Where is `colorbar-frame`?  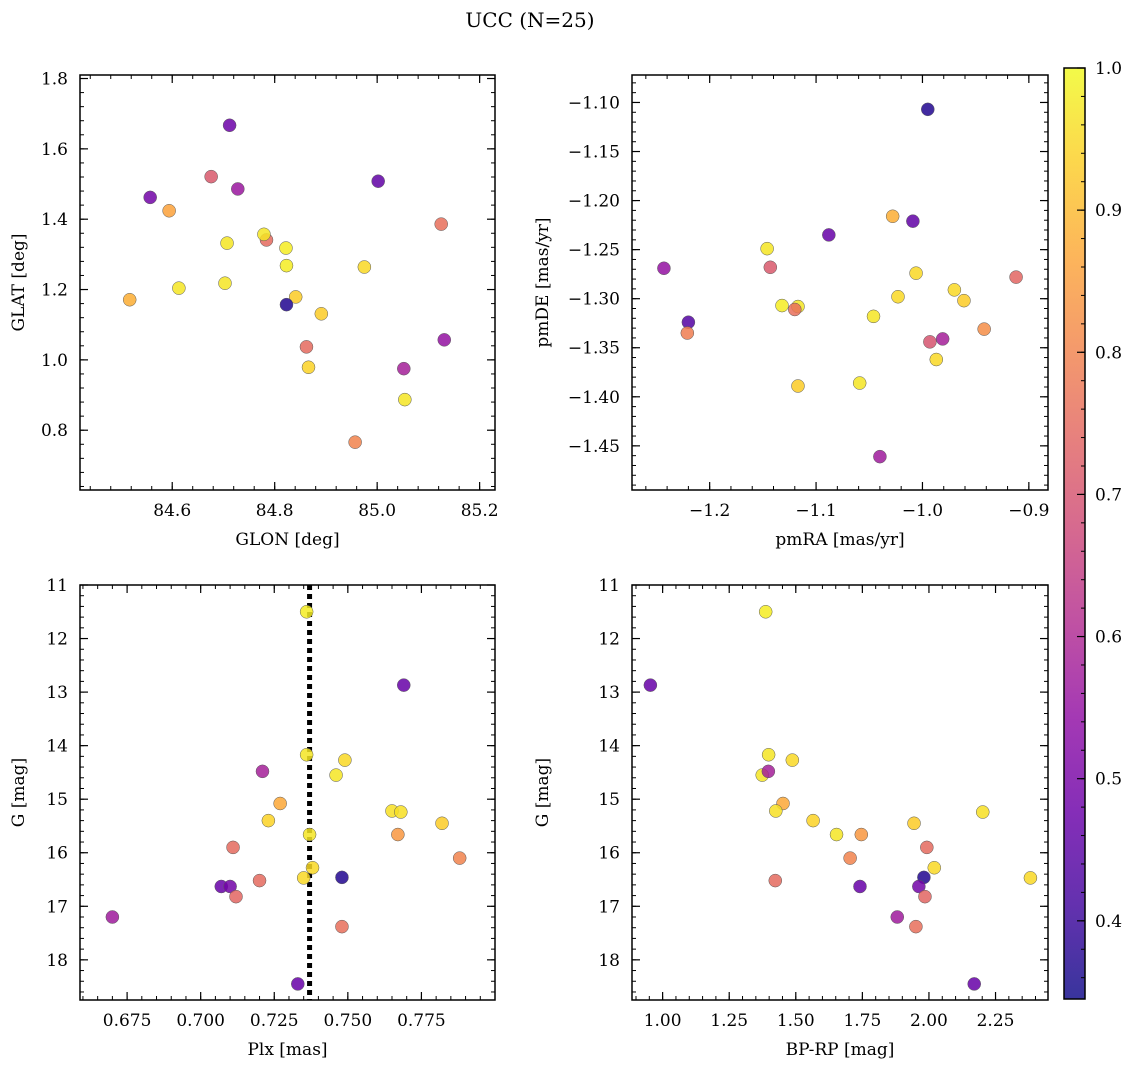 colorbar-frame is located at coordinates (1074, 533).